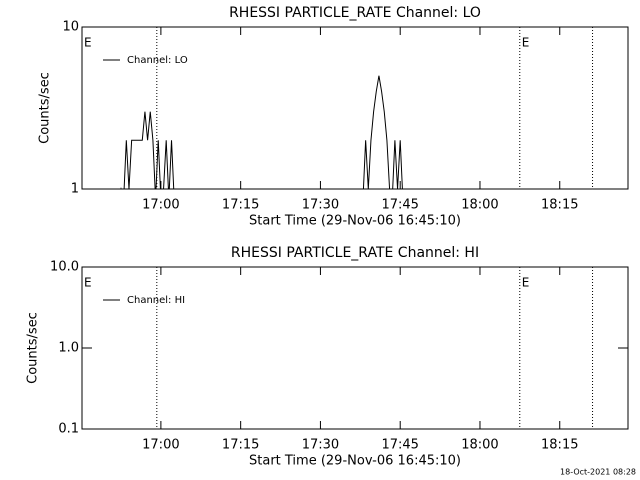 The width and height of the screenshot is (640, 480). I want to click on chart-title: RHESSI PARTICLE_RATE Channel: LO, so click(355, 13).